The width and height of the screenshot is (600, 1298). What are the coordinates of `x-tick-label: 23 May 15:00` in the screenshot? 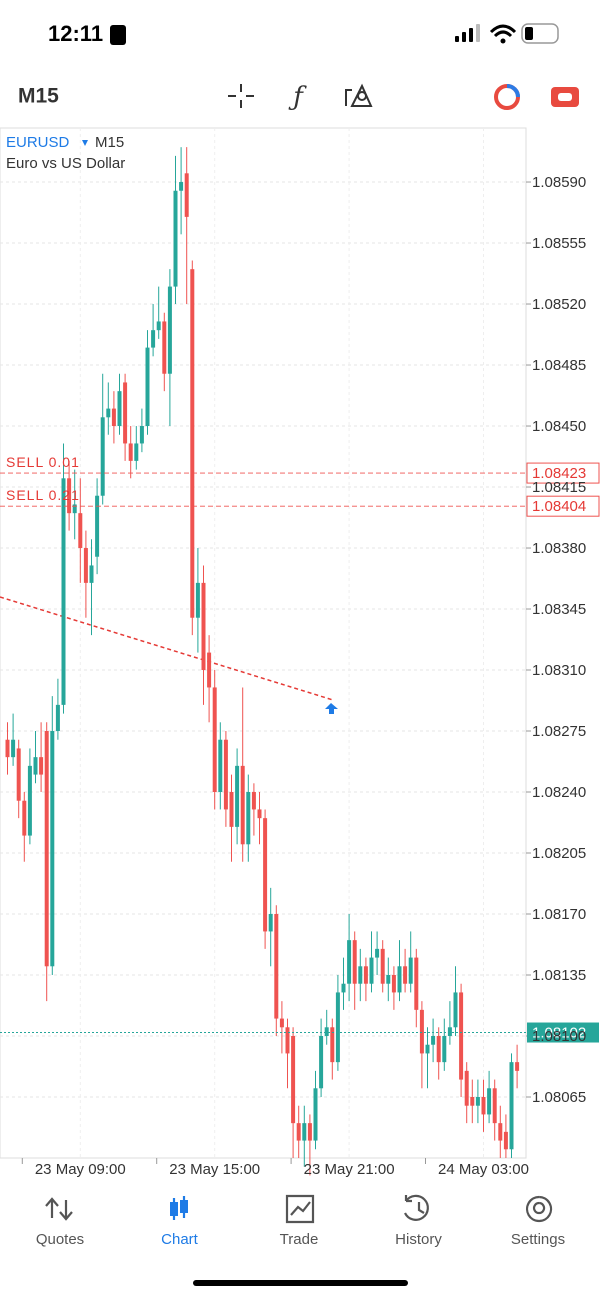 It's located at (214, 1169).